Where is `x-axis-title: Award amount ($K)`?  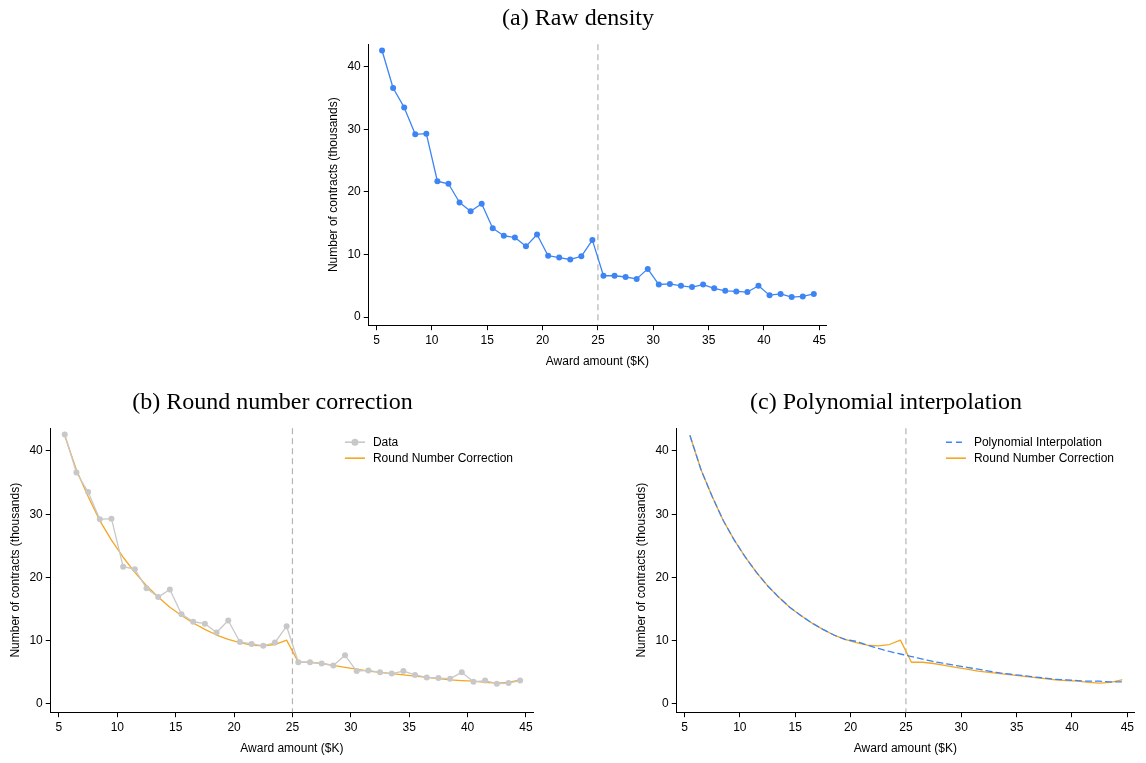
x-axis-title: Award amount ($K) is located at coordinates (292, 748).